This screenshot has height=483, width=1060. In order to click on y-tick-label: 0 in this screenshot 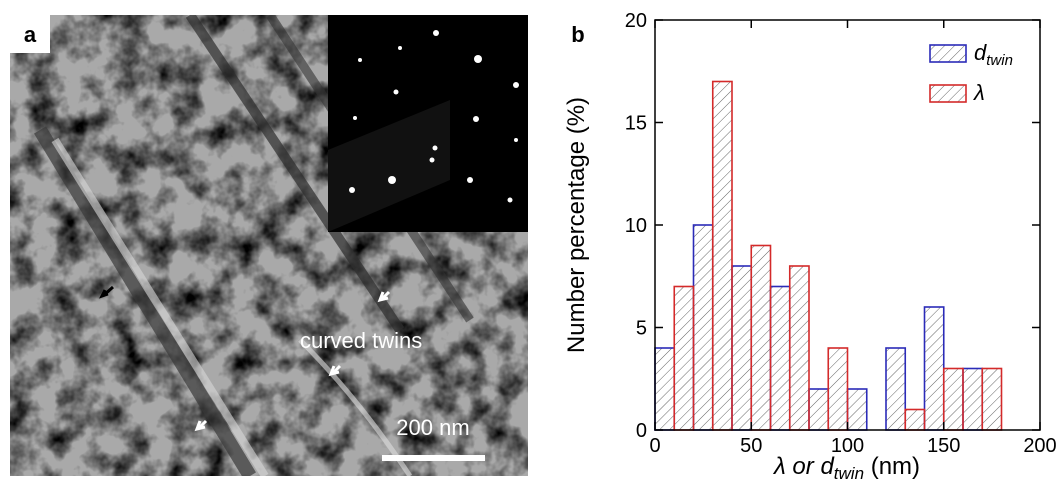, I will do `click(641, 431)`.